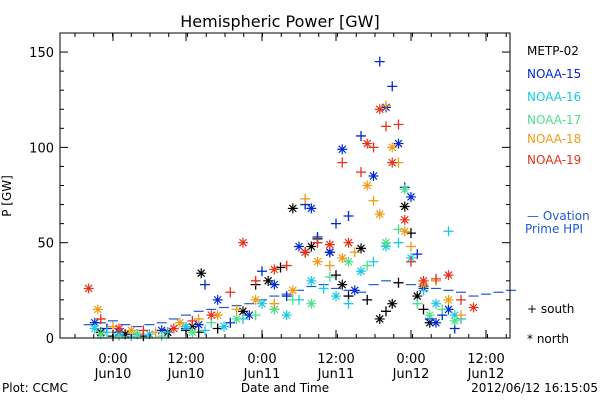  I want to click on legend-south: + south, so click(550, 309).